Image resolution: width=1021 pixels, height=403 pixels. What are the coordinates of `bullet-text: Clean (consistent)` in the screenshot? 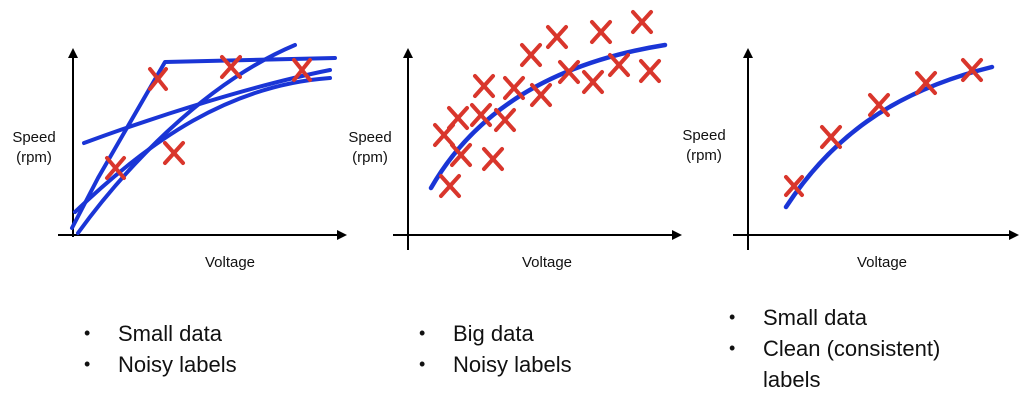 It's located at (852, 348).